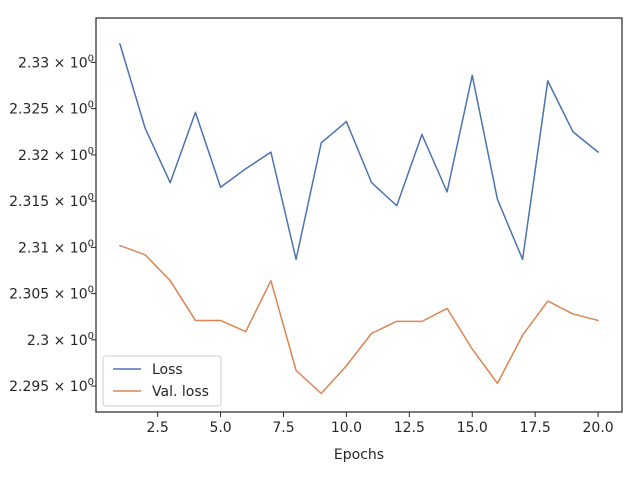  Describe the element at coordinates (51, 386) in the screenshot. I see `y-tick-label: 2.295 × 100` at that location.